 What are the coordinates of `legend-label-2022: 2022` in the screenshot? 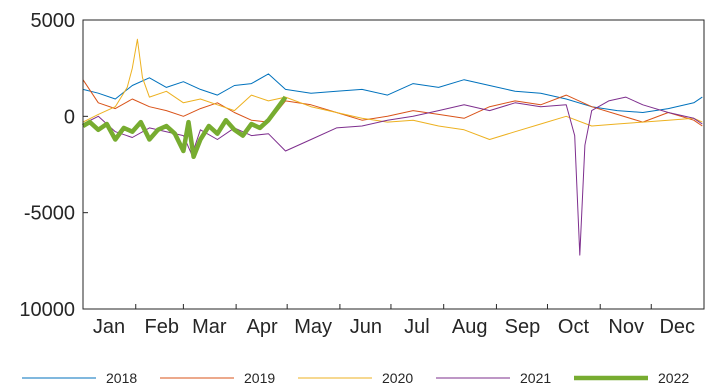 It's located at (673, 378).